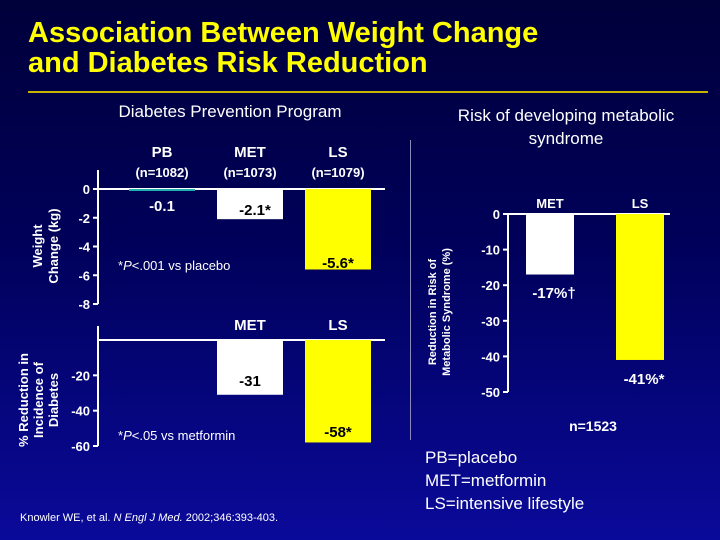 The image size is (720, 540). I want to click on weight-chart-y-tick-label: -4, so click(84, 247).